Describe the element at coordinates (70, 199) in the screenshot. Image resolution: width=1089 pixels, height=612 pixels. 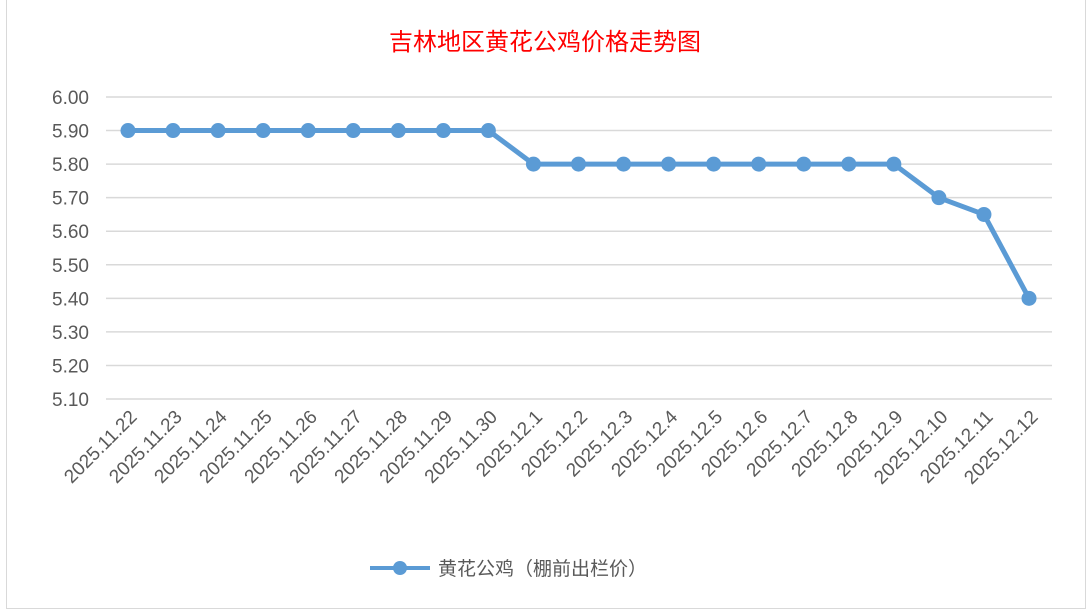
I see `y-tick-label: 5.70` at that location.